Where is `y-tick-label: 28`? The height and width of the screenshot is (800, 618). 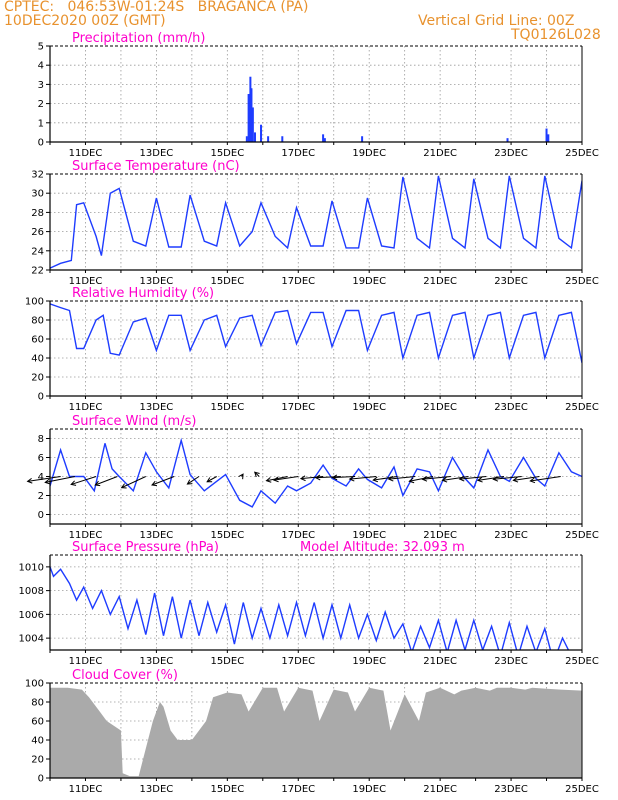
y-tick-label: 28 is located at coordinates (37, 213).